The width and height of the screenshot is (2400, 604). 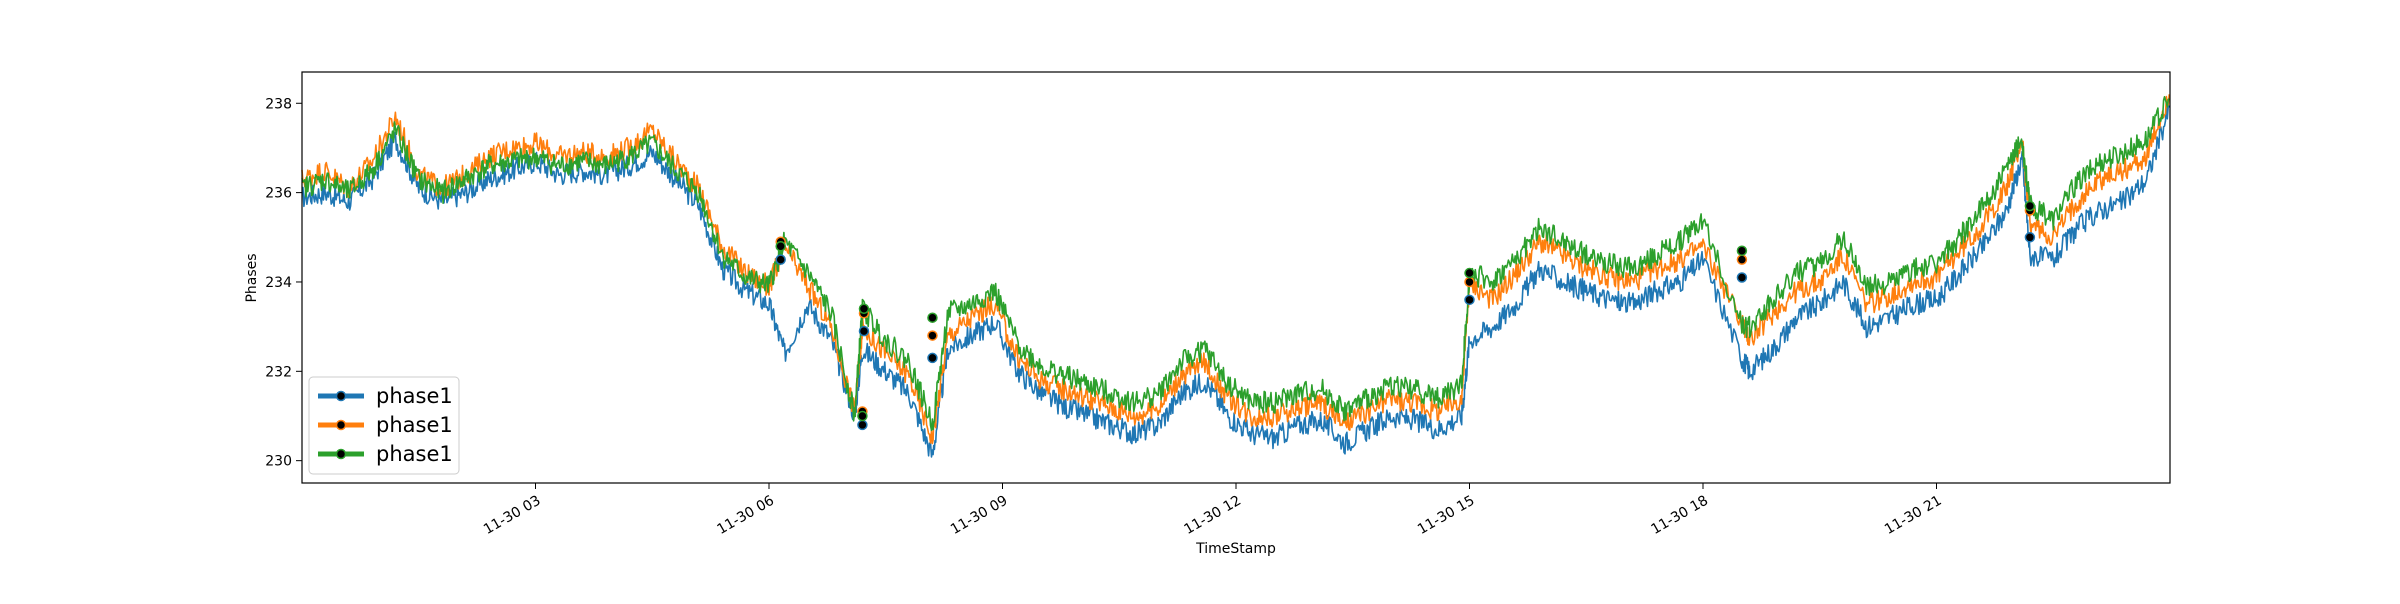 What do you see at coordinates (1679, 515) in the screenshot?
I see `x-tick-label: 11-30 18` at bounding box center [1679, 515].